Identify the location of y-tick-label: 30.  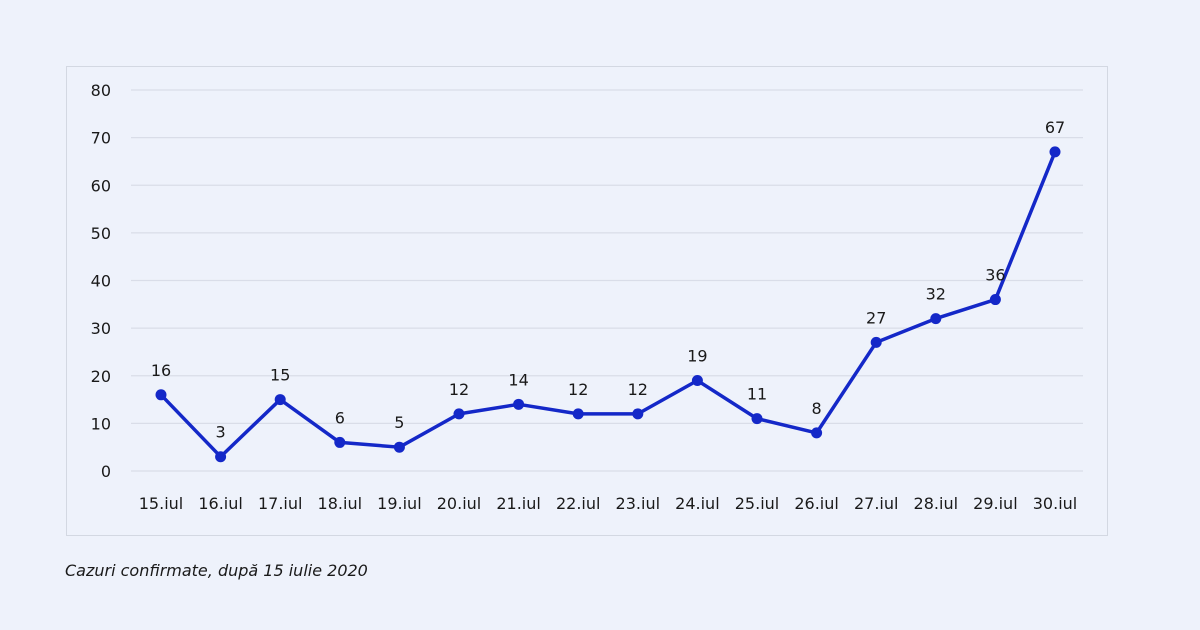
(101, 328).